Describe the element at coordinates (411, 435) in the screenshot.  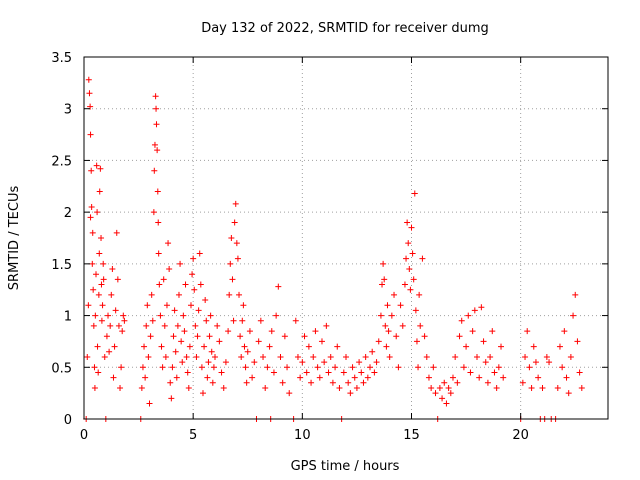
I see `x-tick-label: 15` at that location.